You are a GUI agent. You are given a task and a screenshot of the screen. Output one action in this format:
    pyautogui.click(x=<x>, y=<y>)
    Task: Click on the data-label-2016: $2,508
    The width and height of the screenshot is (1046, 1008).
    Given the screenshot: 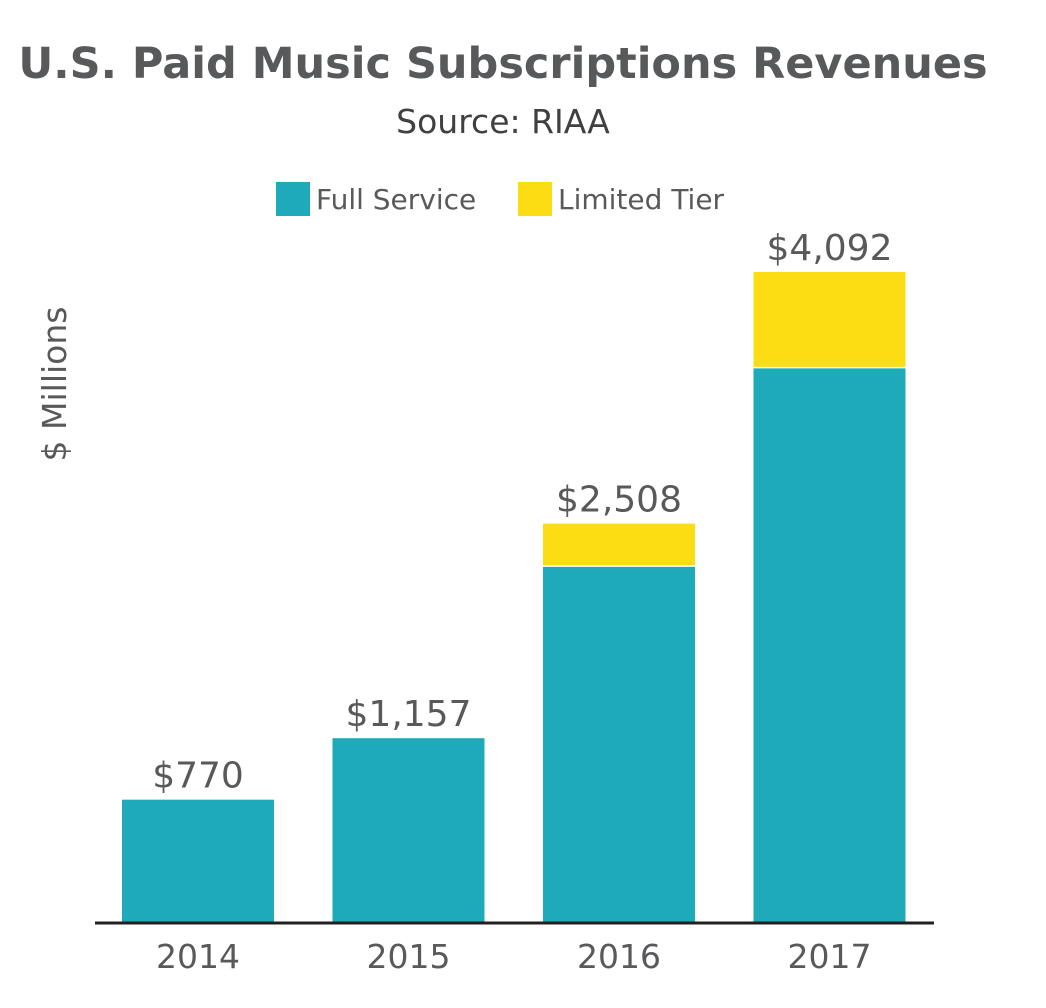 What is the action you would take?
    pyautogui.click(x=619, y=500)
    